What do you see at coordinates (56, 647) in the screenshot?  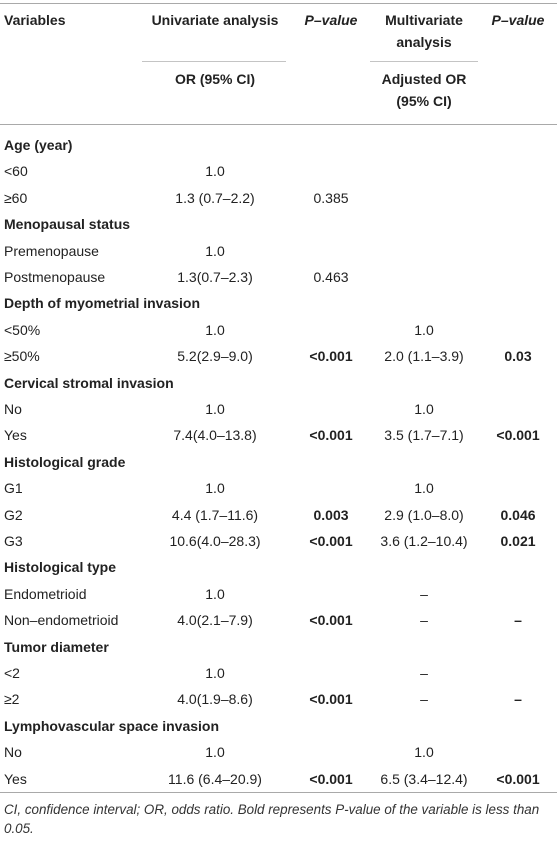 I see `section-heading: Tumor diameter` at bounding box center [56, 647].